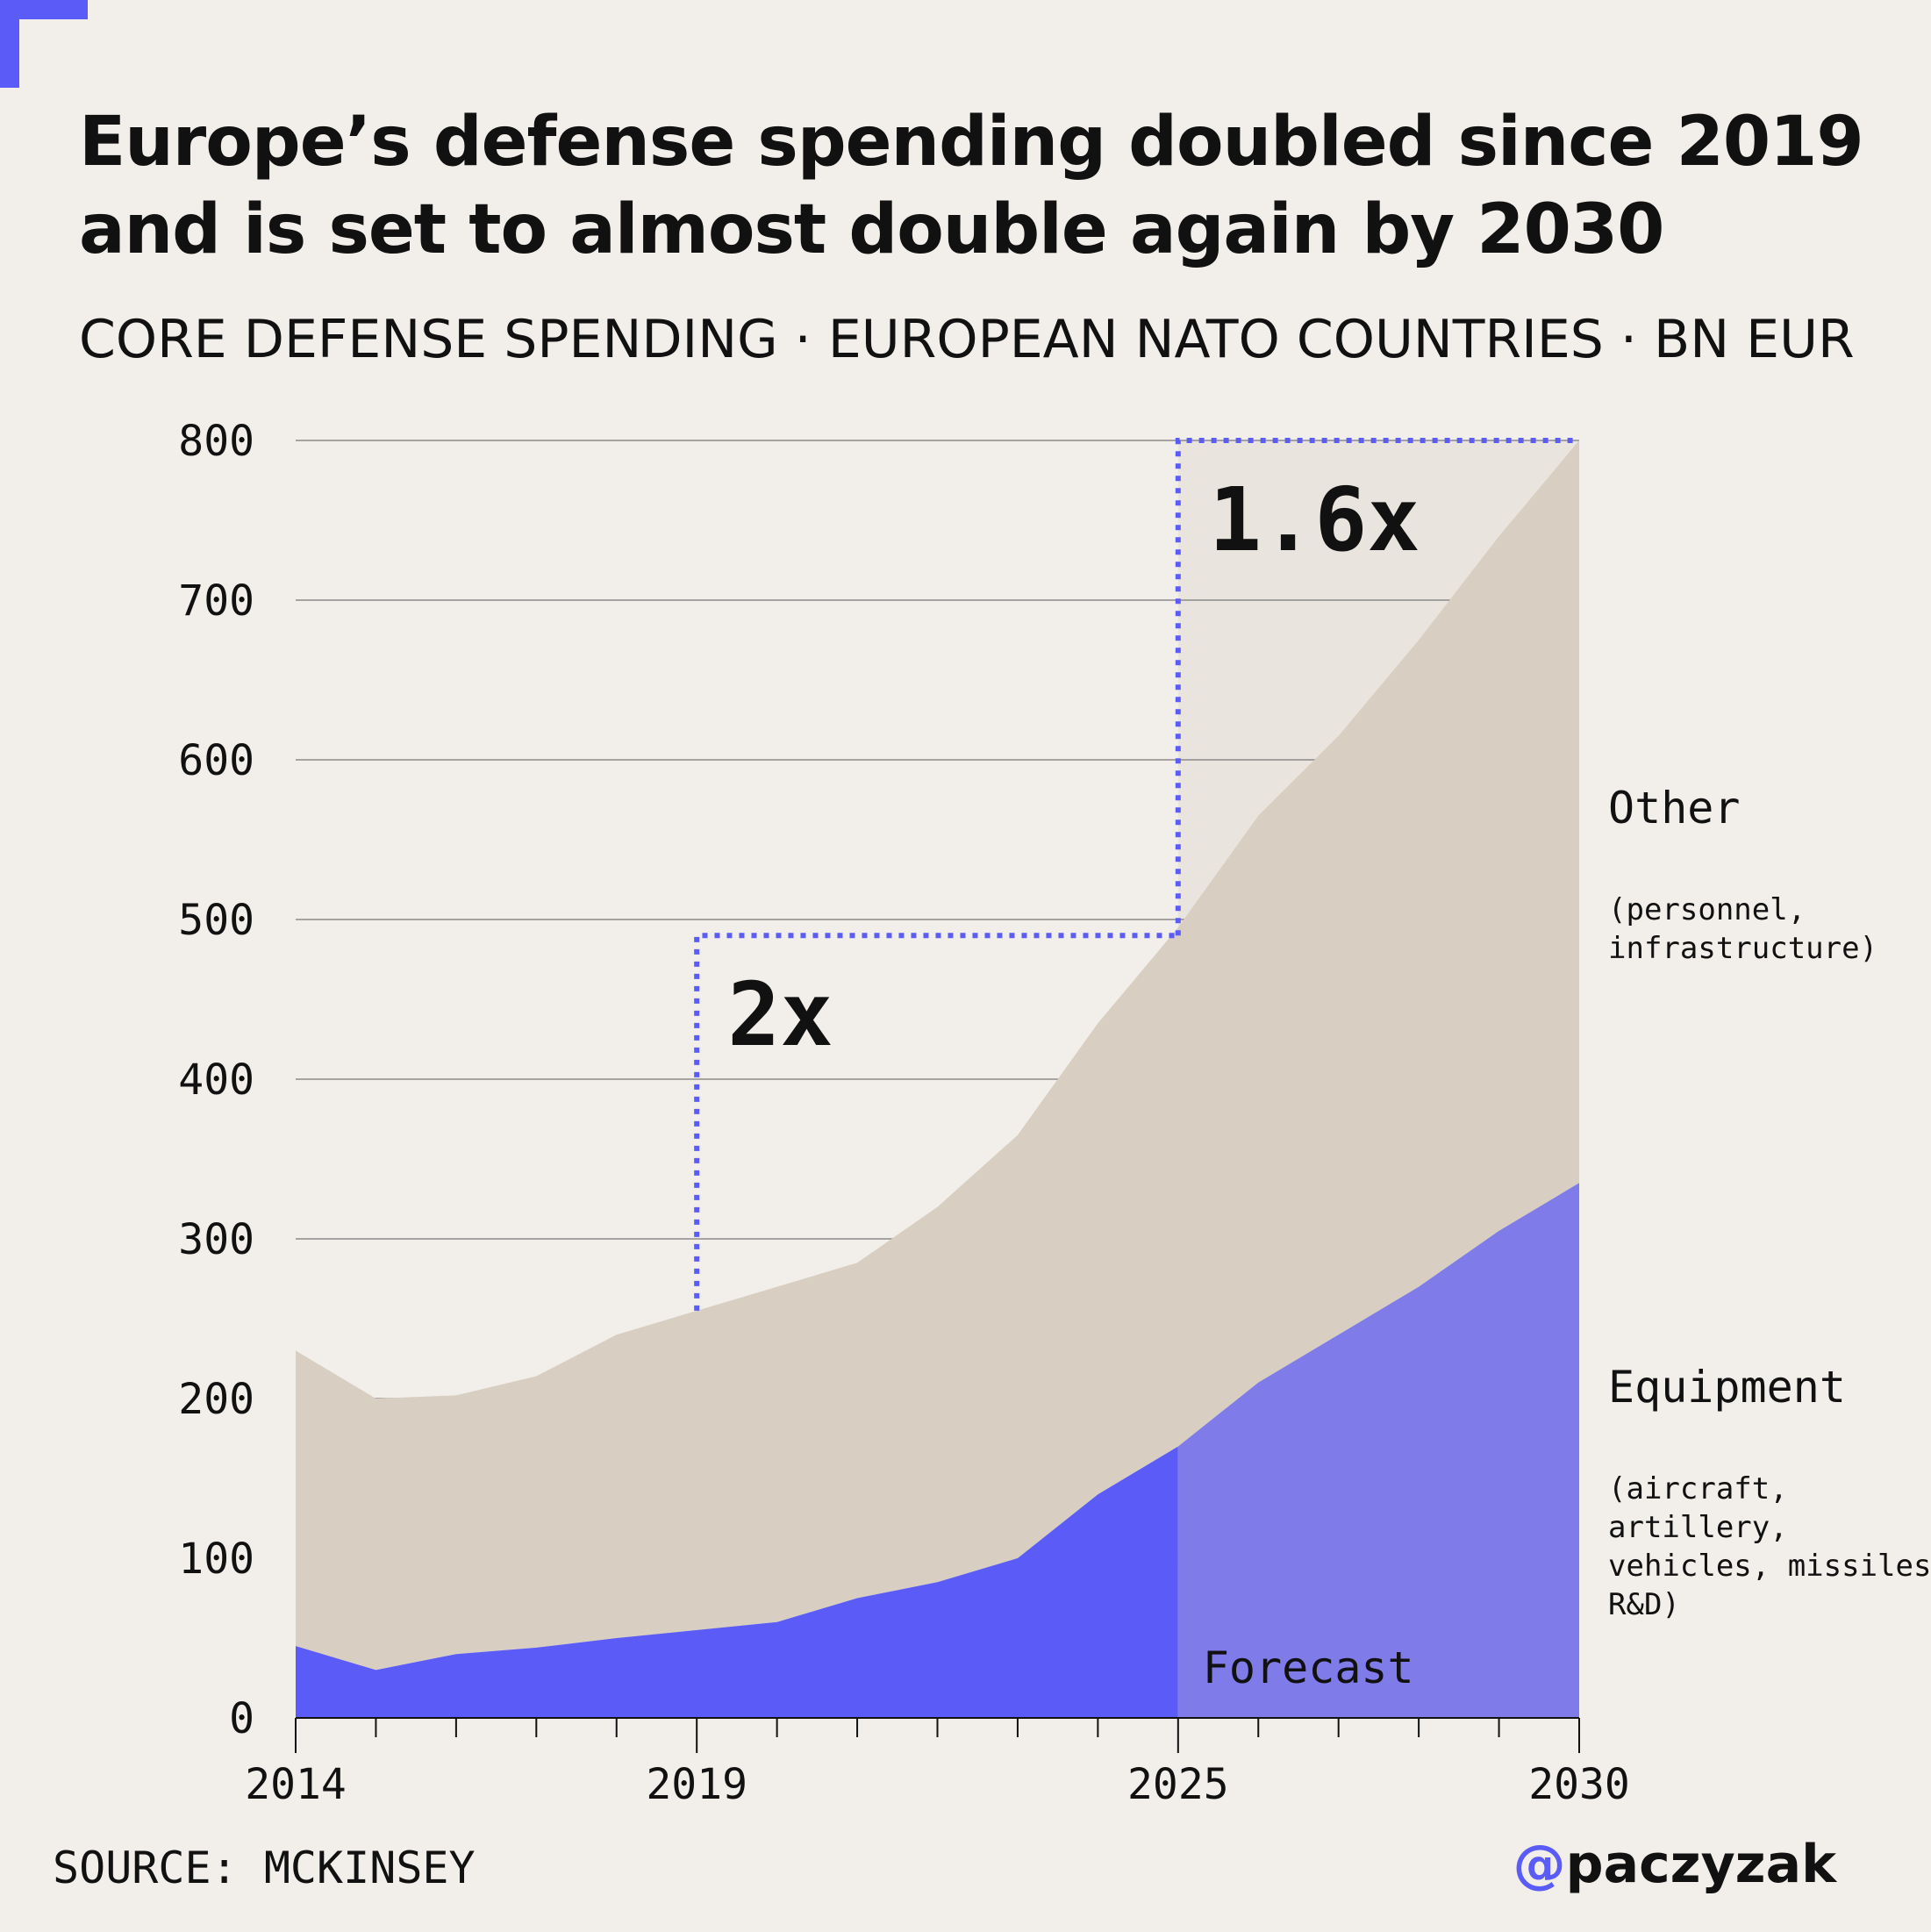 The width and height of the screenshot is (1931, 1932). Describe the element at coordinates (1178, 1784) in the screenshot. I see `x-tick-label-2025: 2025` at that location.